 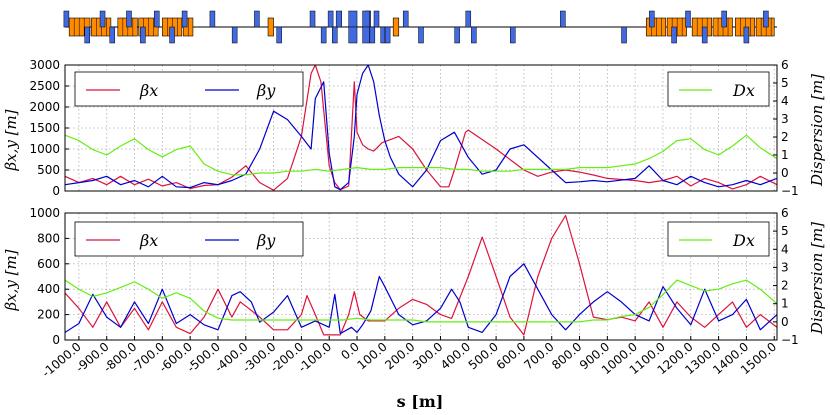 I want to click on bot-xtick-label: 700.0, so click(x=538, y=356).